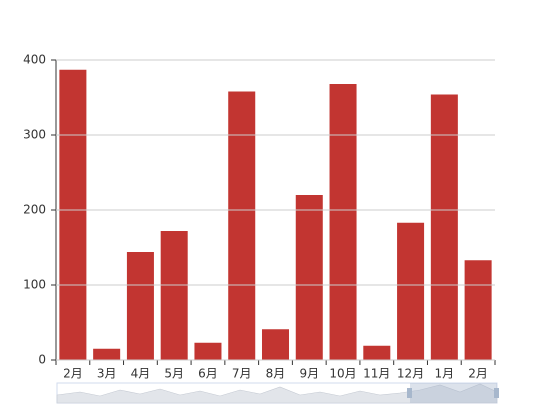  What do you see at coordinates (445, 374) in the screenshot?
I see `x-tick-label: 1月` at bounding box center [445, 374].